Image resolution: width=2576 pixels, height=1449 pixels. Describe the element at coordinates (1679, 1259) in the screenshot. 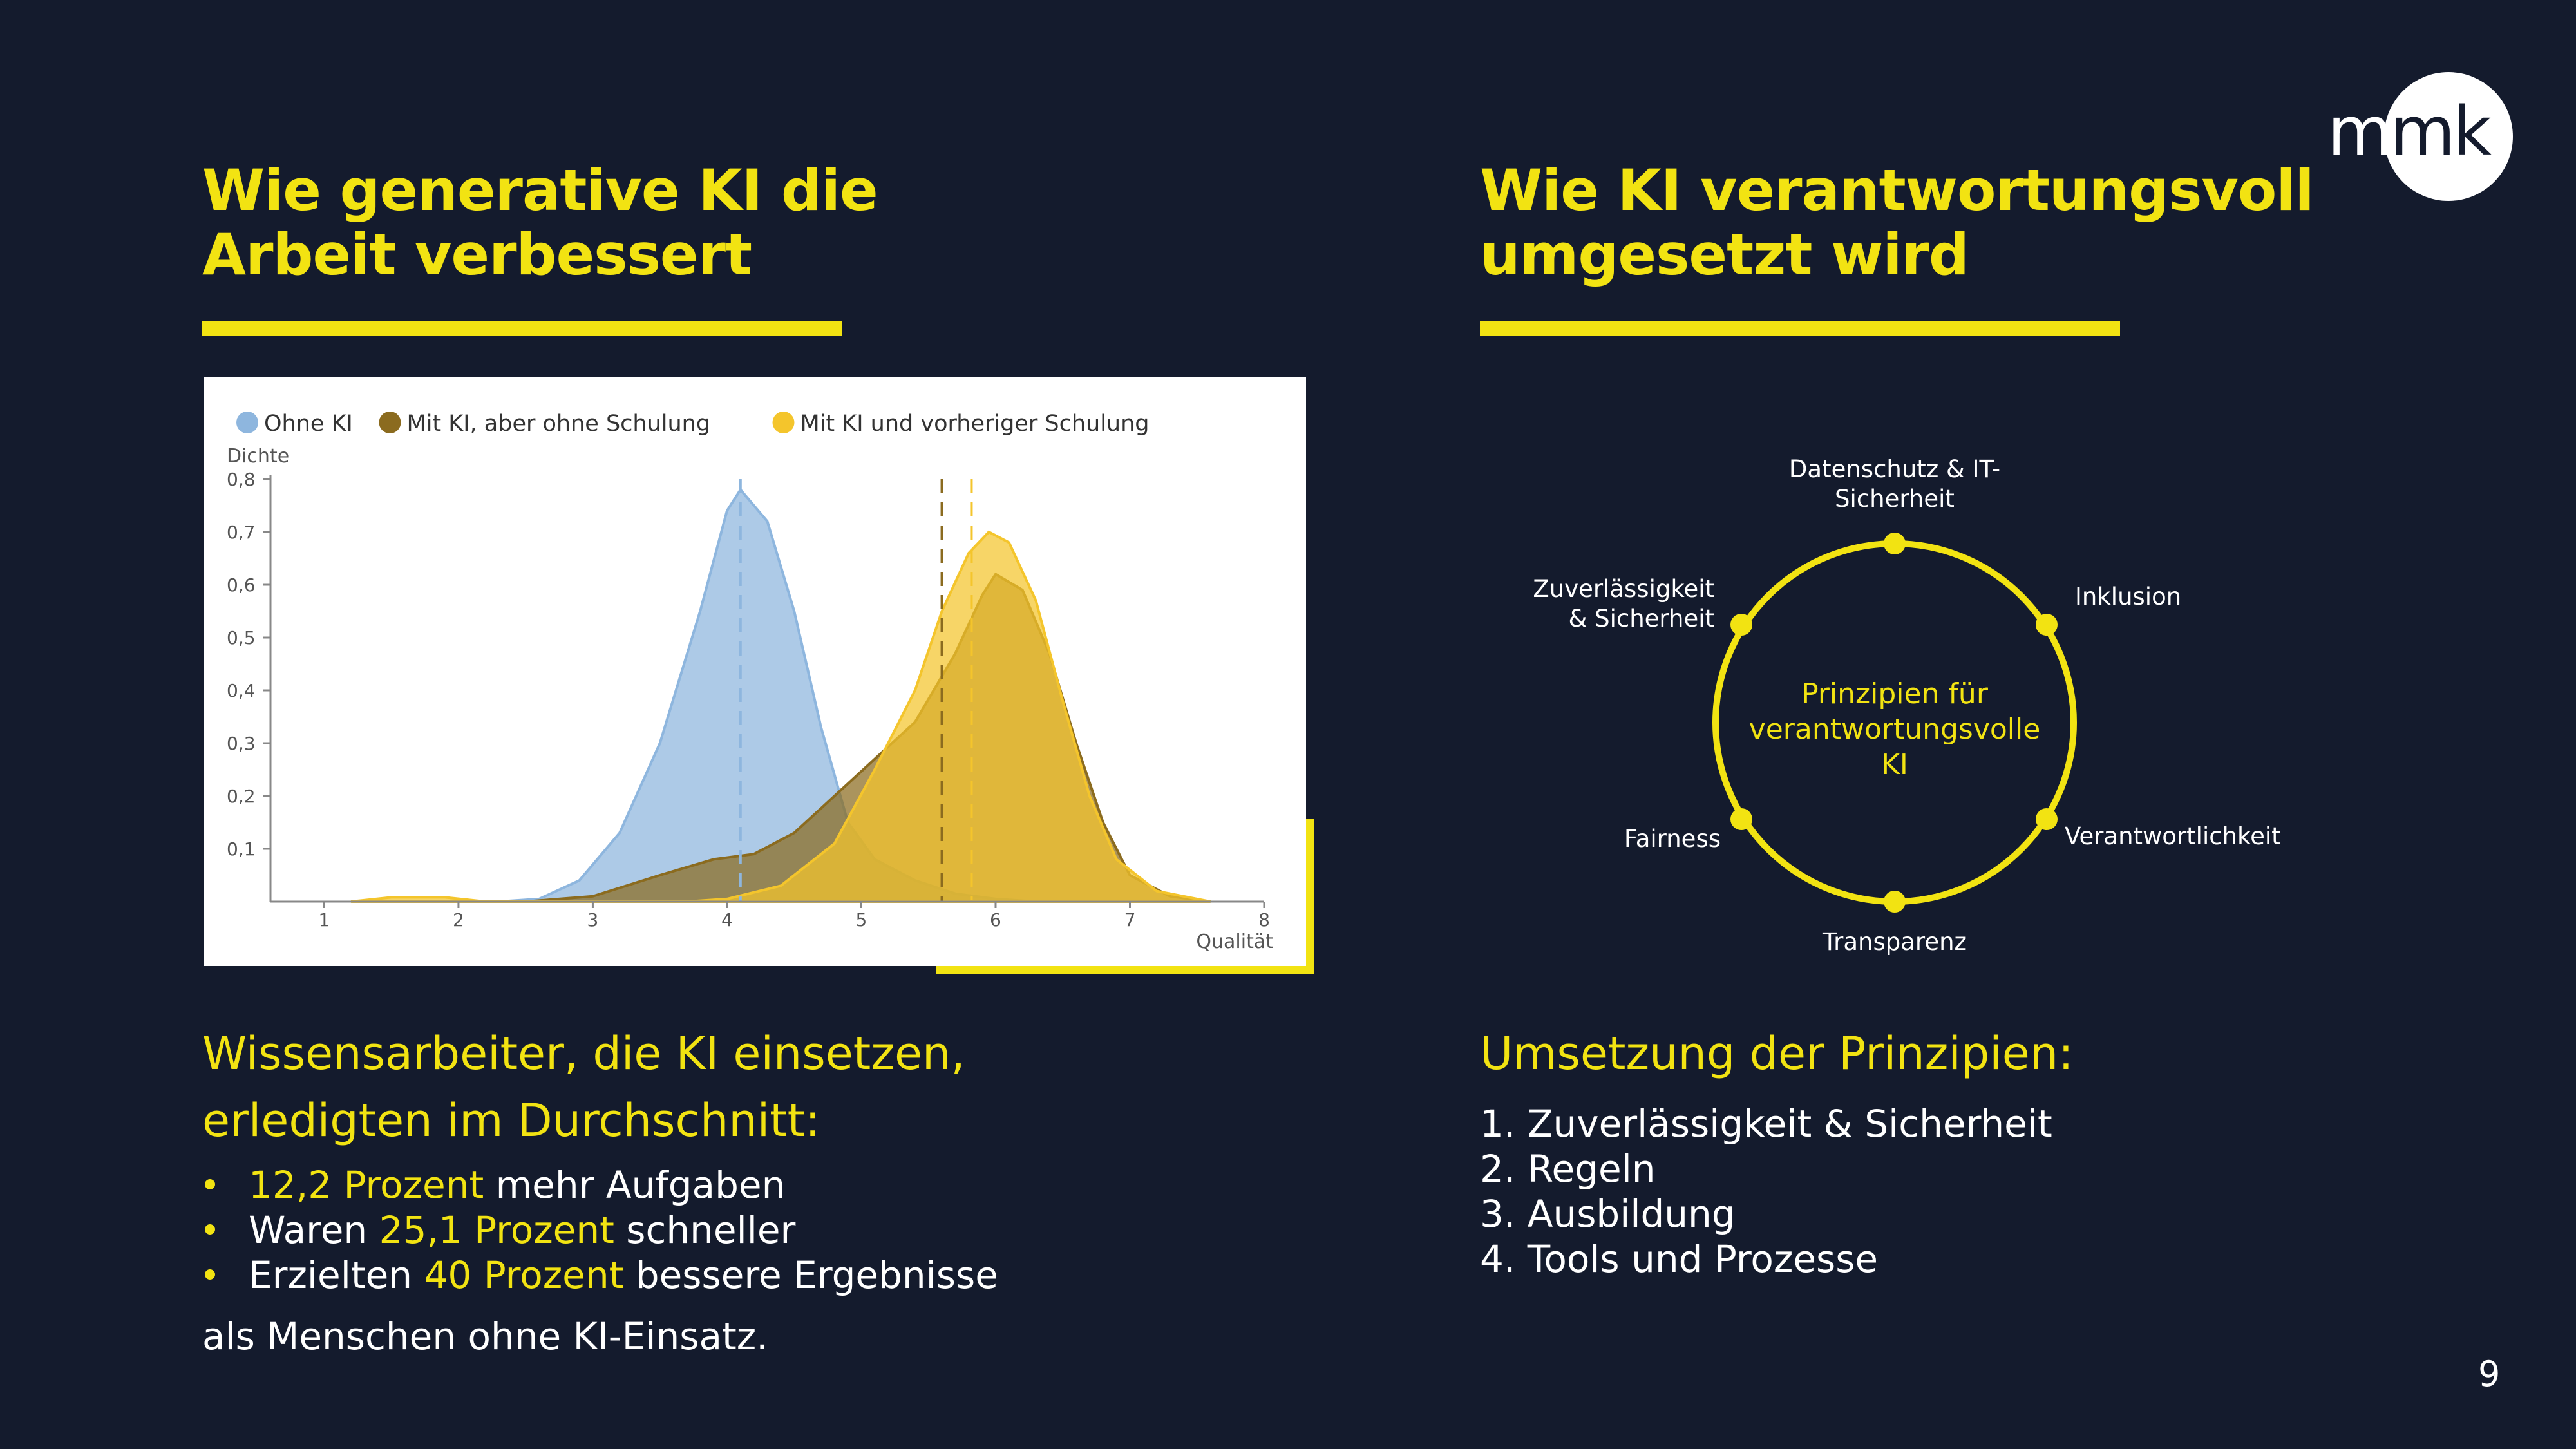

I see `list-item: 4. Tools und Prozesse` at that location.